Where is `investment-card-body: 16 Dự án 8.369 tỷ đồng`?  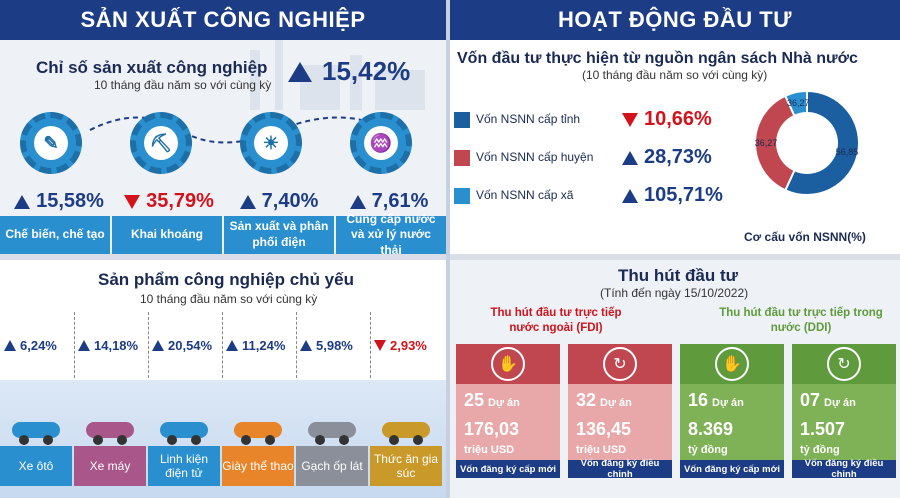
investment-card-body: 16 Dự án 8.369 tỷ đồng is located at coordinates (732, 422).